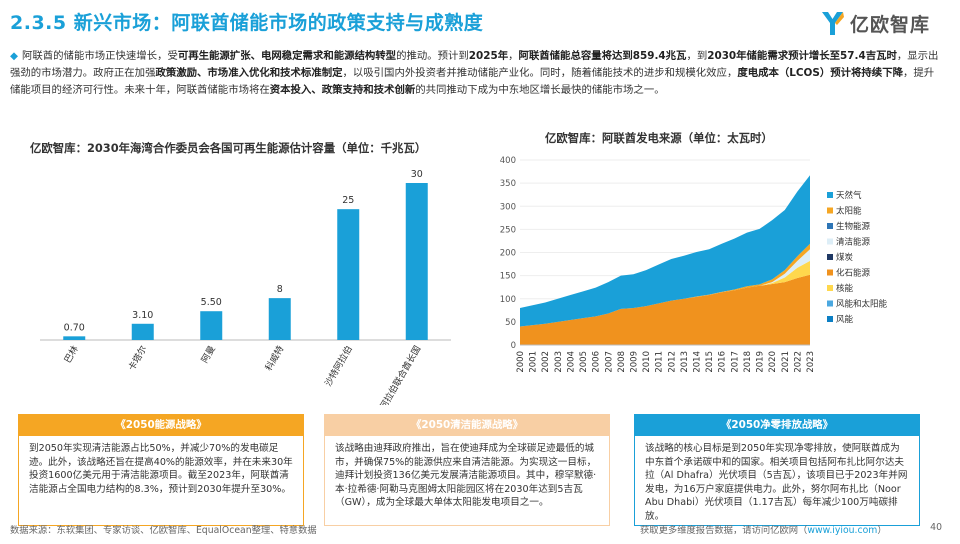 Image resolution: width=960 pixels, height=544 pixels. I want to click on strategy-title: 《2050能源战略》, so click(161, 425).